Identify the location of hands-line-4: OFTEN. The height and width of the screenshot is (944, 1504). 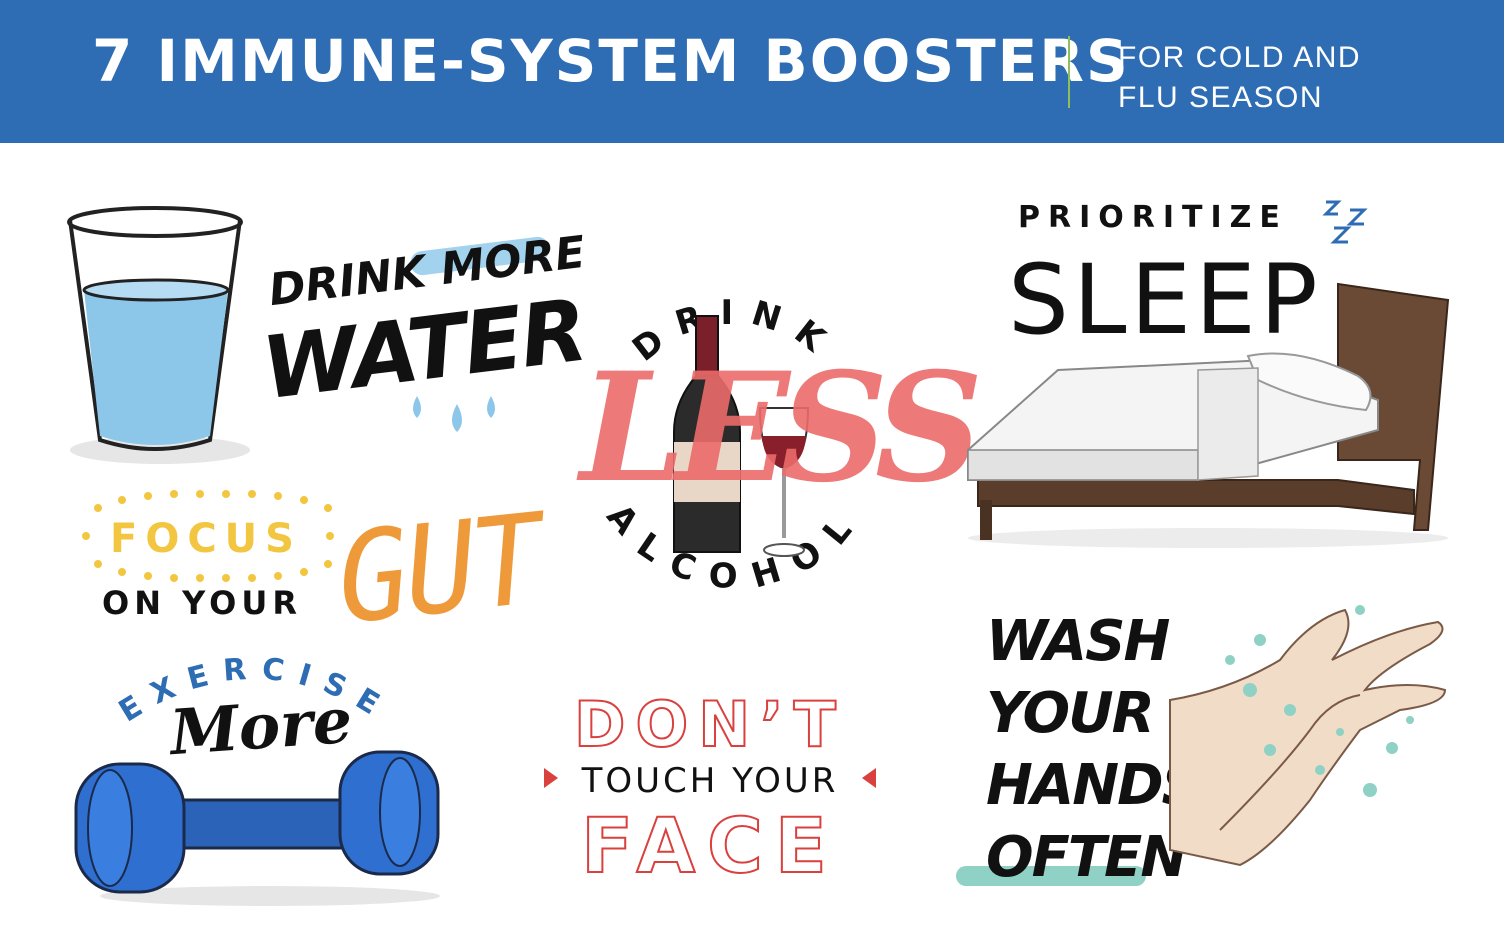
(1086, 857).